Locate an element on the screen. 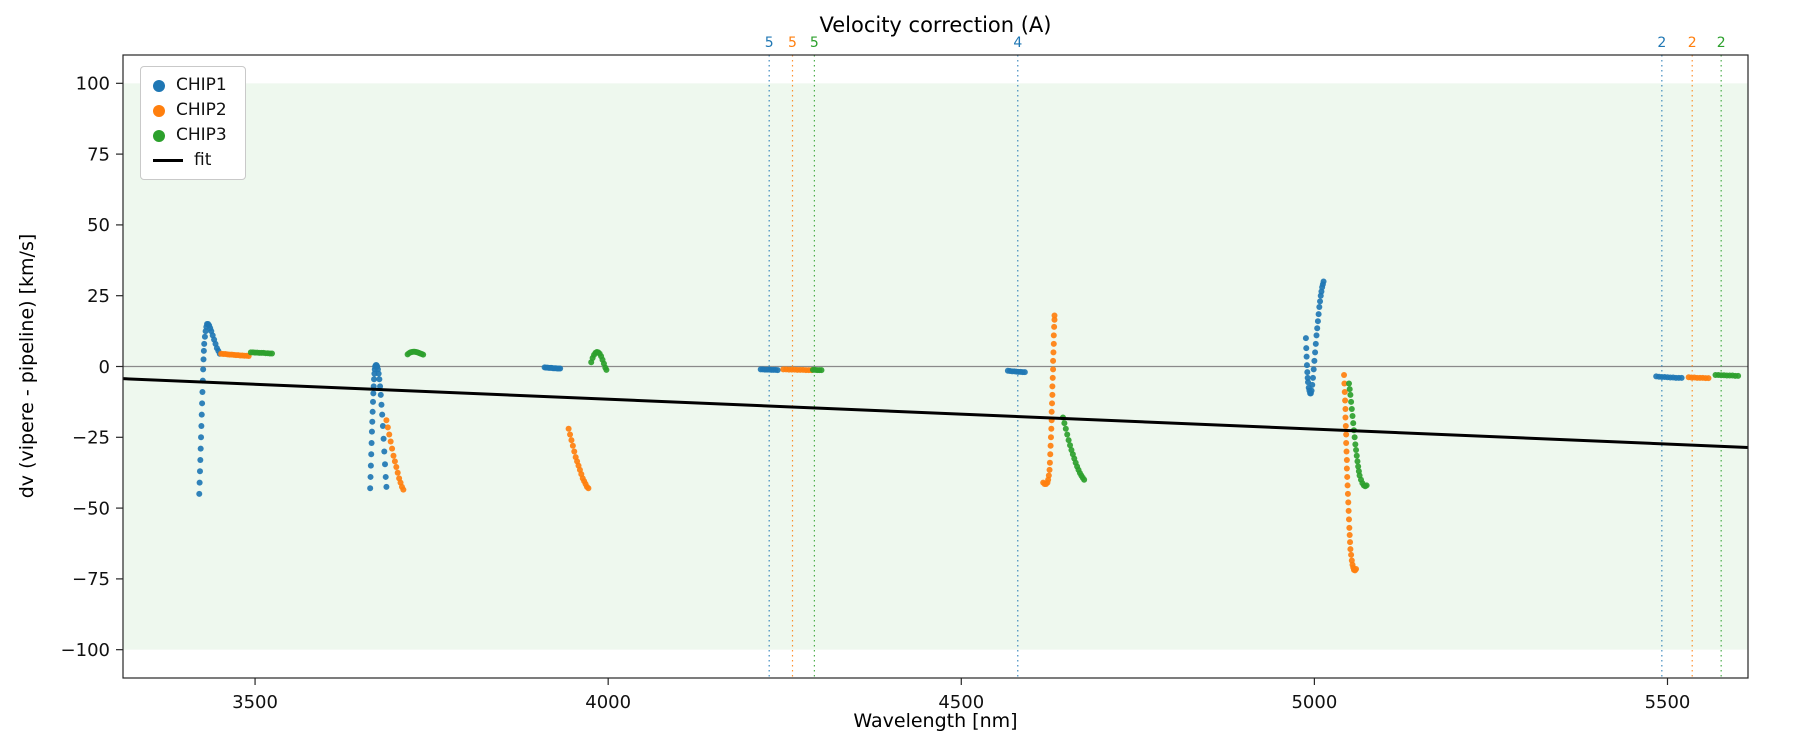 The height and width of the screenshot is (750, 1800). y-tick-label: −100 is located at coordinates (85, 650).